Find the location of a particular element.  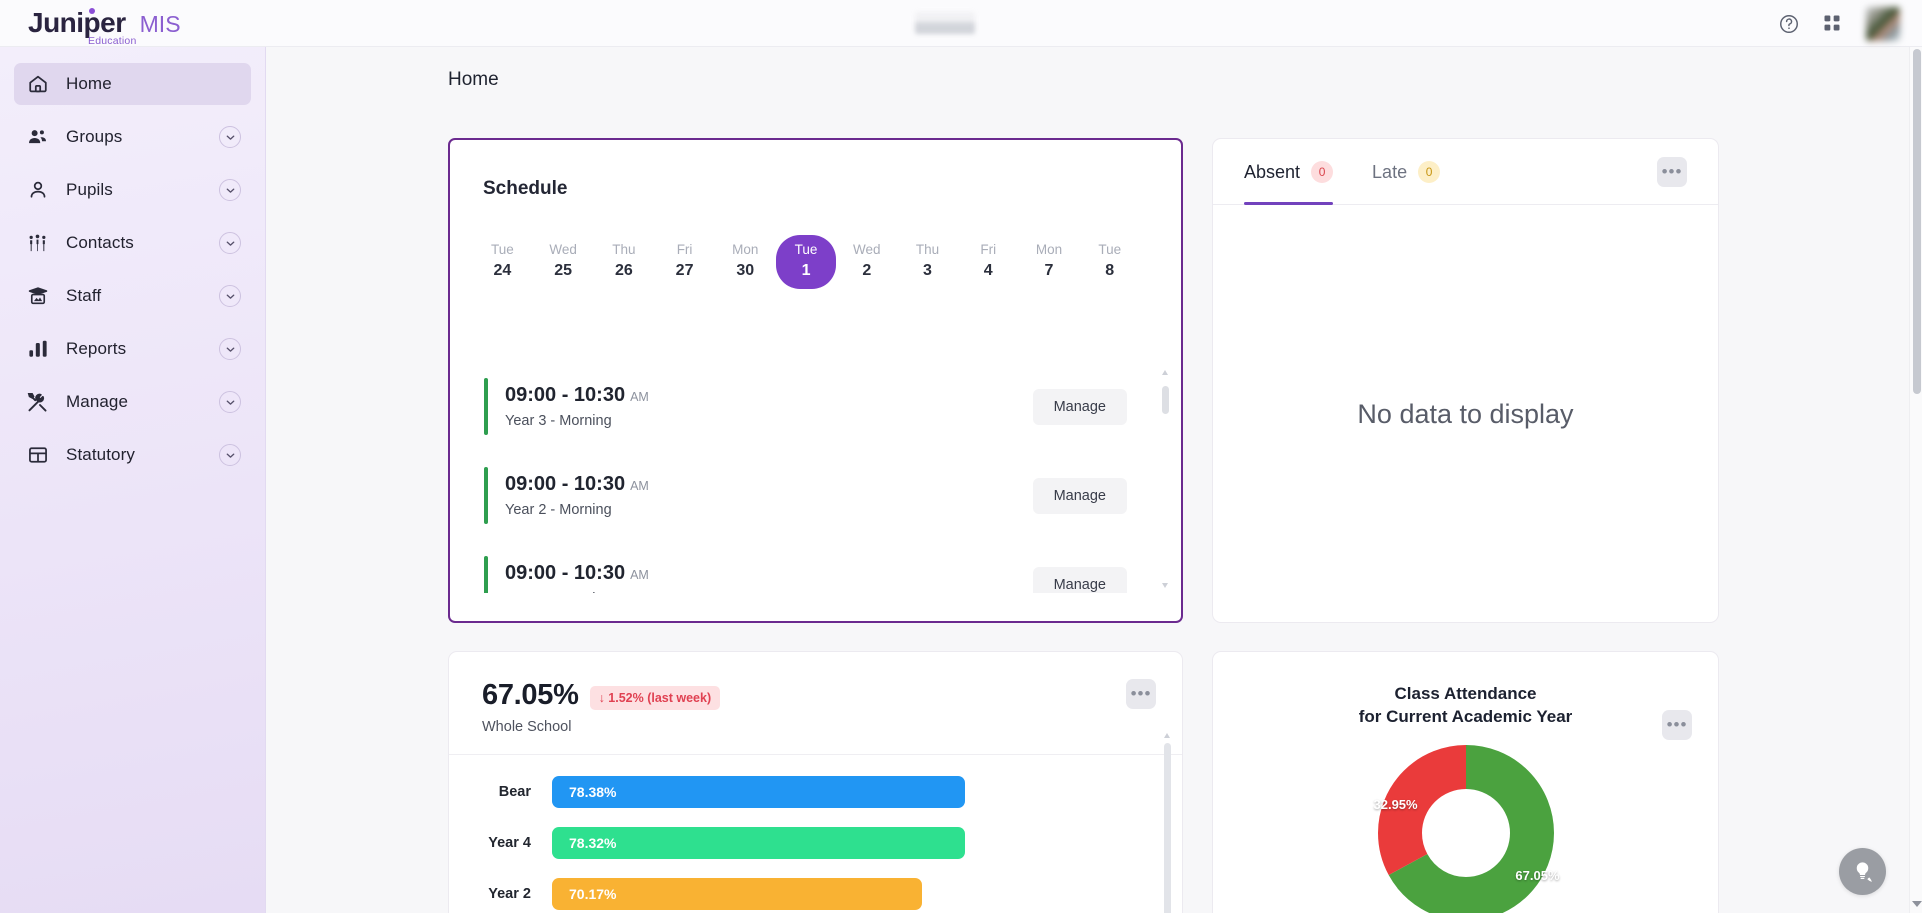

bar-chart-scrollbar is located at coordinates (1167, 822).